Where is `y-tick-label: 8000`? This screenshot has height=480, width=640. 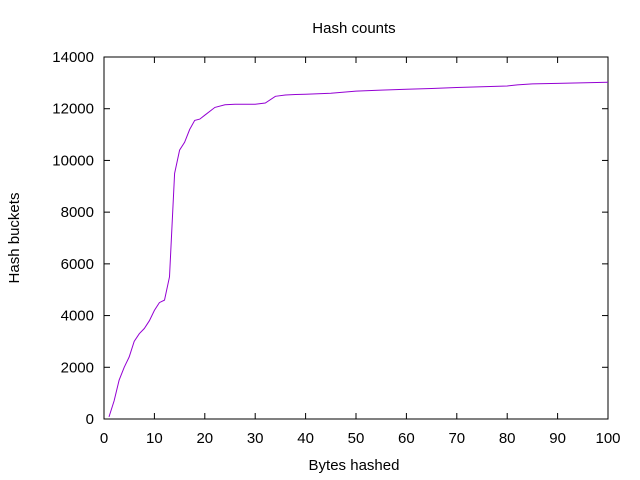 y-tick-label: 8000 is located at coordinates (77, 212).